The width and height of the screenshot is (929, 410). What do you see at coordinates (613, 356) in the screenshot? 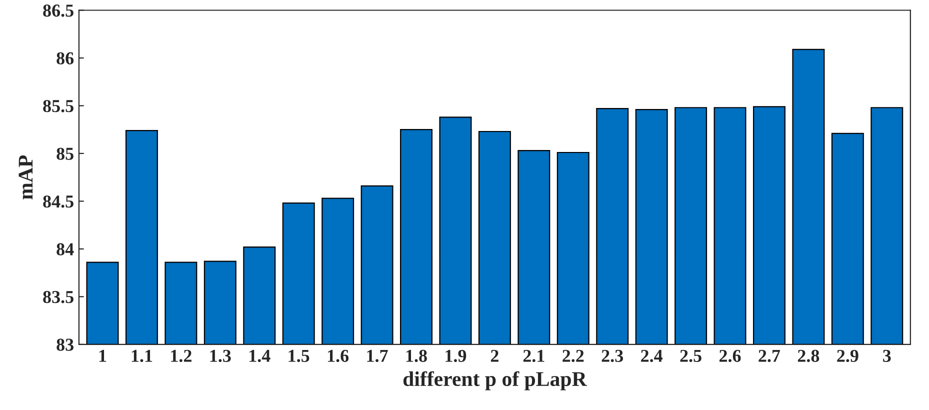
I see `x-tick-label: 2.3` at bounding box center [613, 356].